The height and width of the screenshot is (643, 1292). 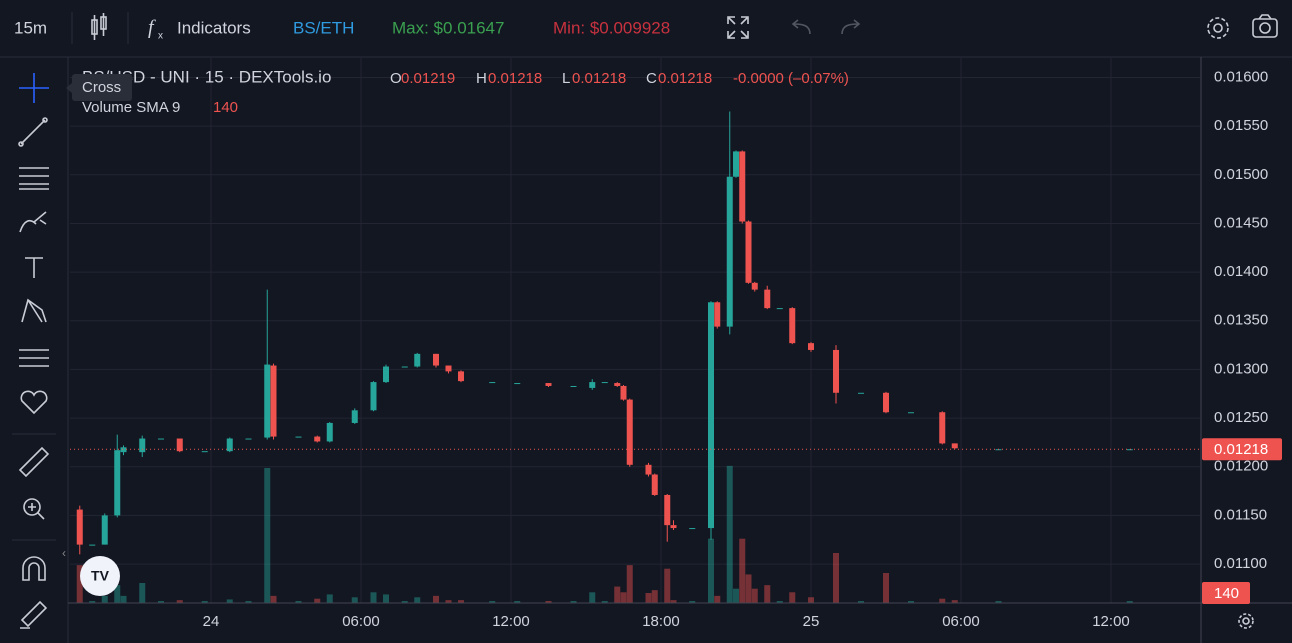 I want to click on y-tick-label: 0.01100, so click(x=1240, y=563).